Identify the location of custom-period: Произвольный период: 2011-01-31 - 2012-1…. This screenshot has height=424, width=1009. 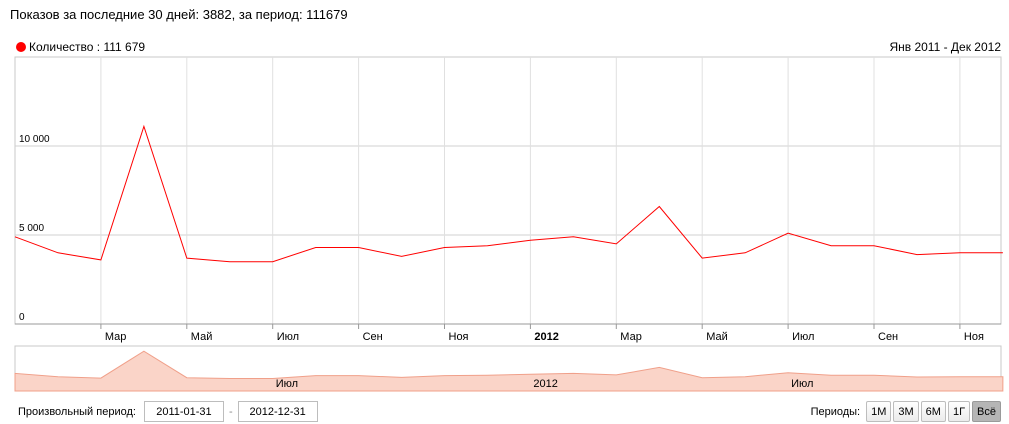
(168, 411).